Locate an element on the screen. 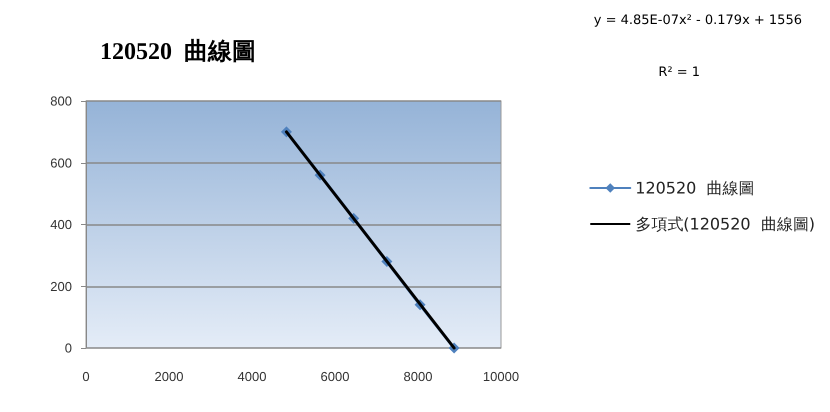 Image resolution: width=830 pixels, height=412 pixels. x-tick-label: 4000 is located at coordinates (252, 376).